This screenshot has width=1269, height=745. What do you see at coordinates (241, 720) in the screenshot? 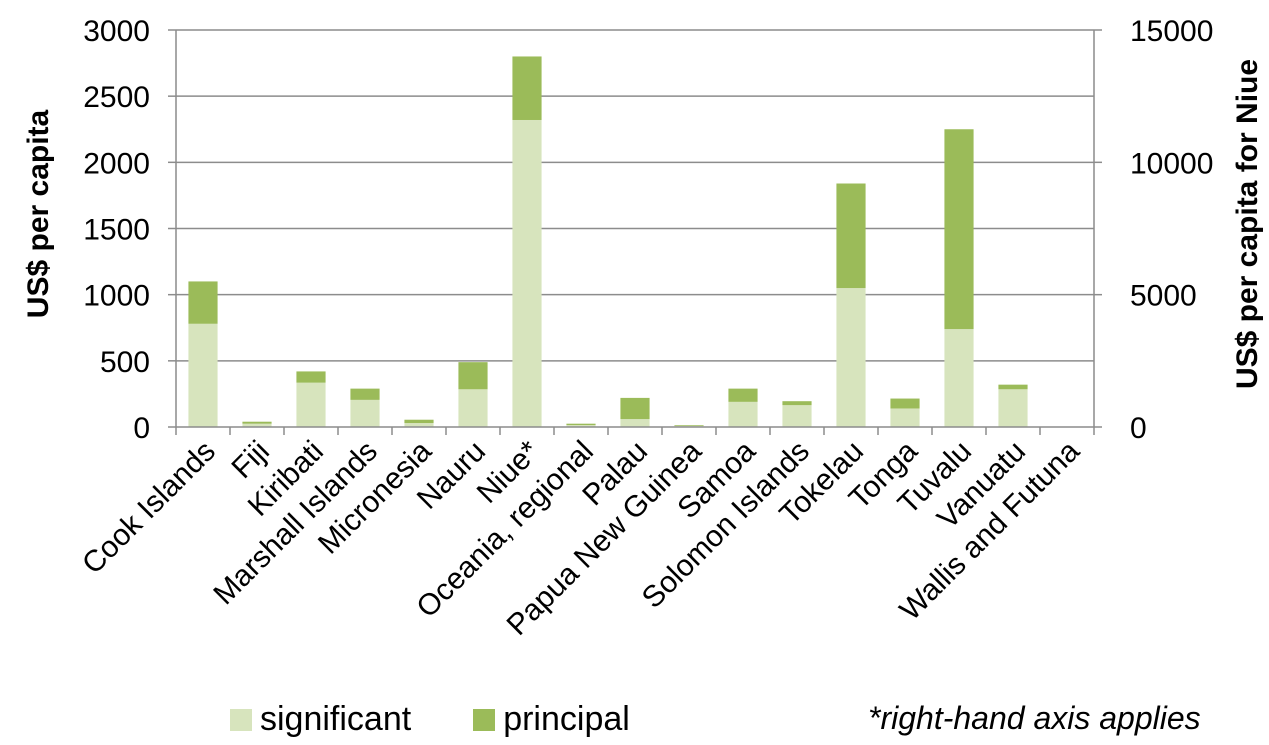
I see `legend-swatch-significant` at bounding box center [241, 720].